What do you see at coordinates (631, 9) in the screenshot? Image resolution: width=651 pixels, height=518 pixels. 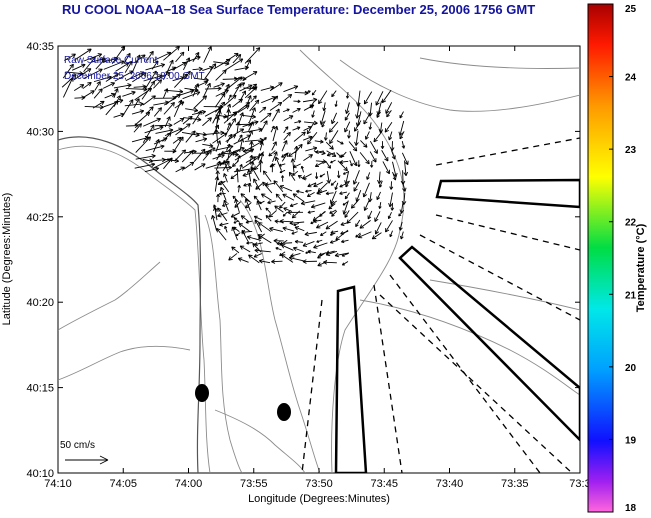 I see `colorbar-tick-label: 25` at bounding box center [631, 9].